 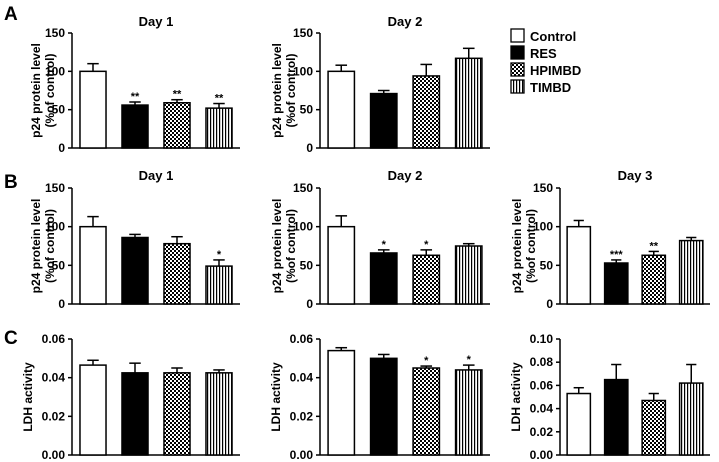 What do you see at coordinates (553, 36) in the screenshot?
I see `legend-label-control: Control` at bounding box center [553, 36].